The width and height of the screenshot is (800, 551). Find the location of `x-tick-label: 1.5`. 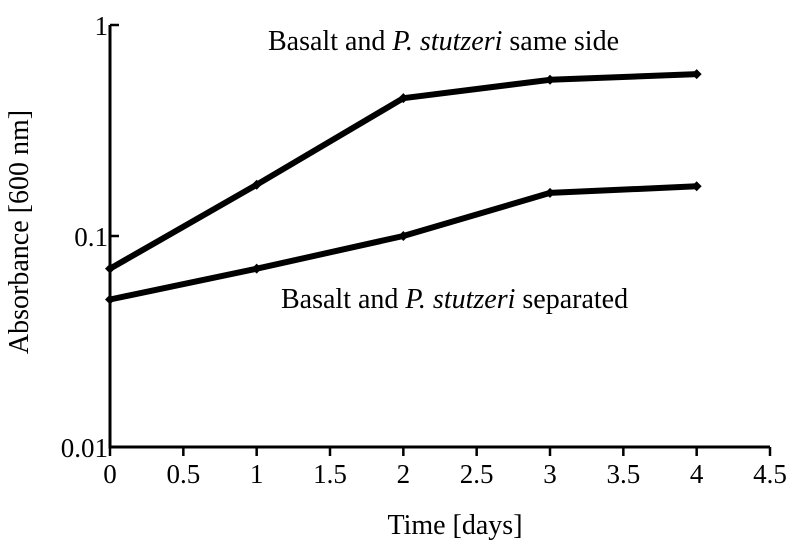

x-tick-label: 1.5 is located at coordinates (330, 474).